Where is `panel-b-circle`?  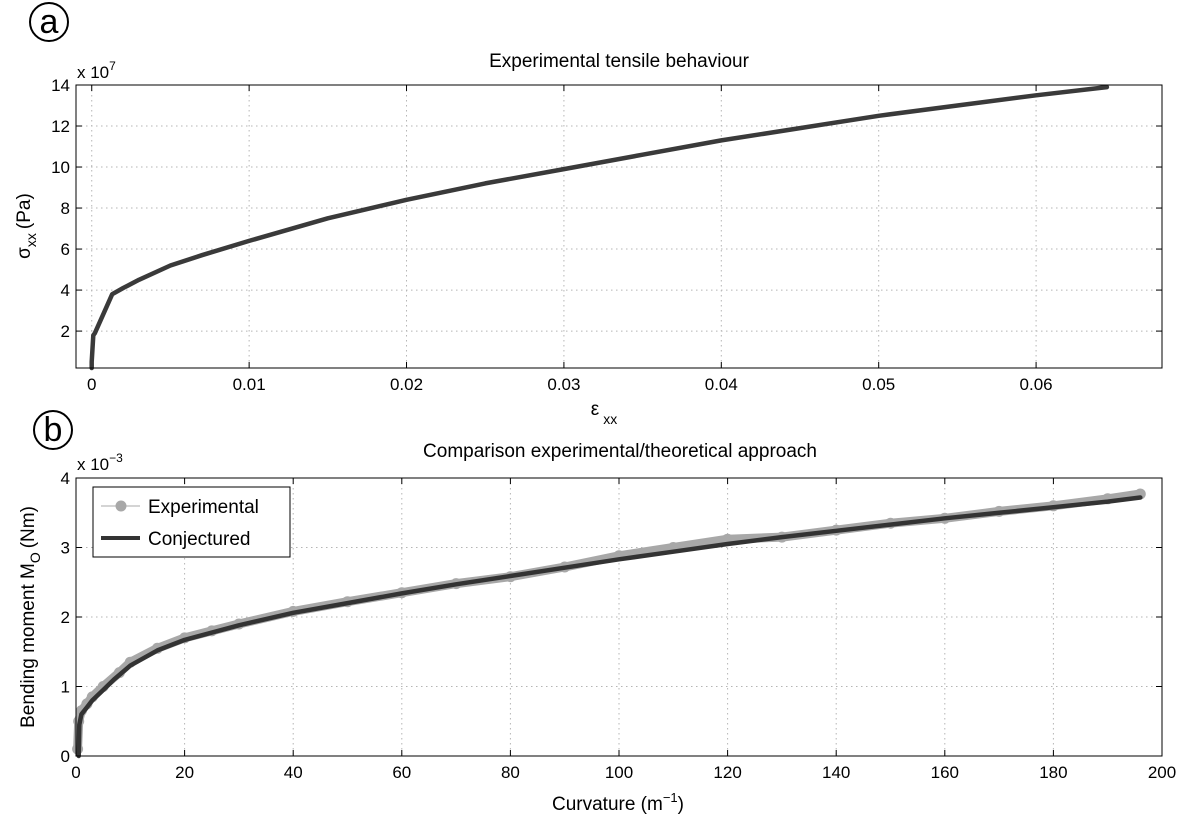
panel-b-circle is located at coordinates (53, 430).